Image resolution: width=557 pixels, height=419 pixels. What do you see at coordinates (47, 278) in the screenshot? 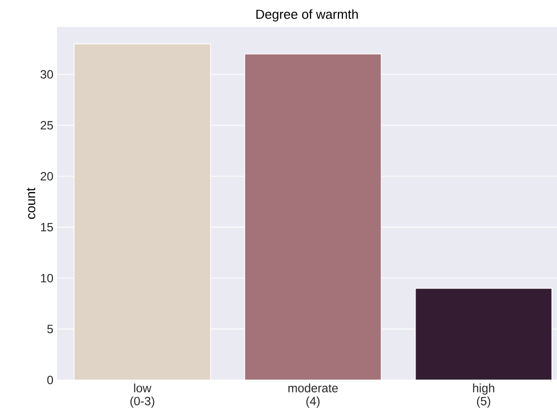
I see `y-tick-label: 10` at bounding box center [47, 278].